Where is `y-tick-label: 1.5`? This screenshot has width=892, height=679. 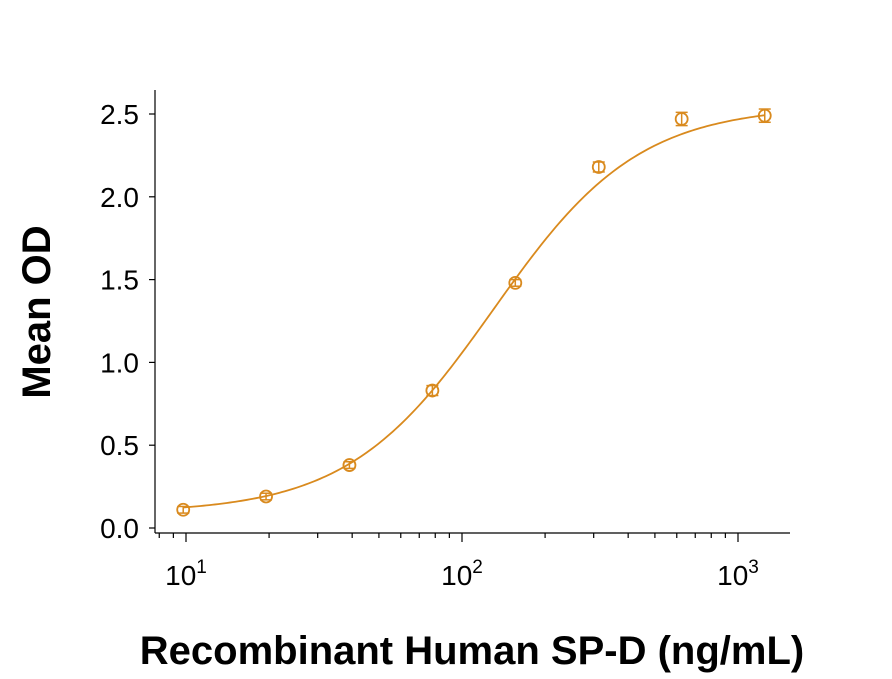 y-tick-label: 1.5 is located at coordinates (119, 280).